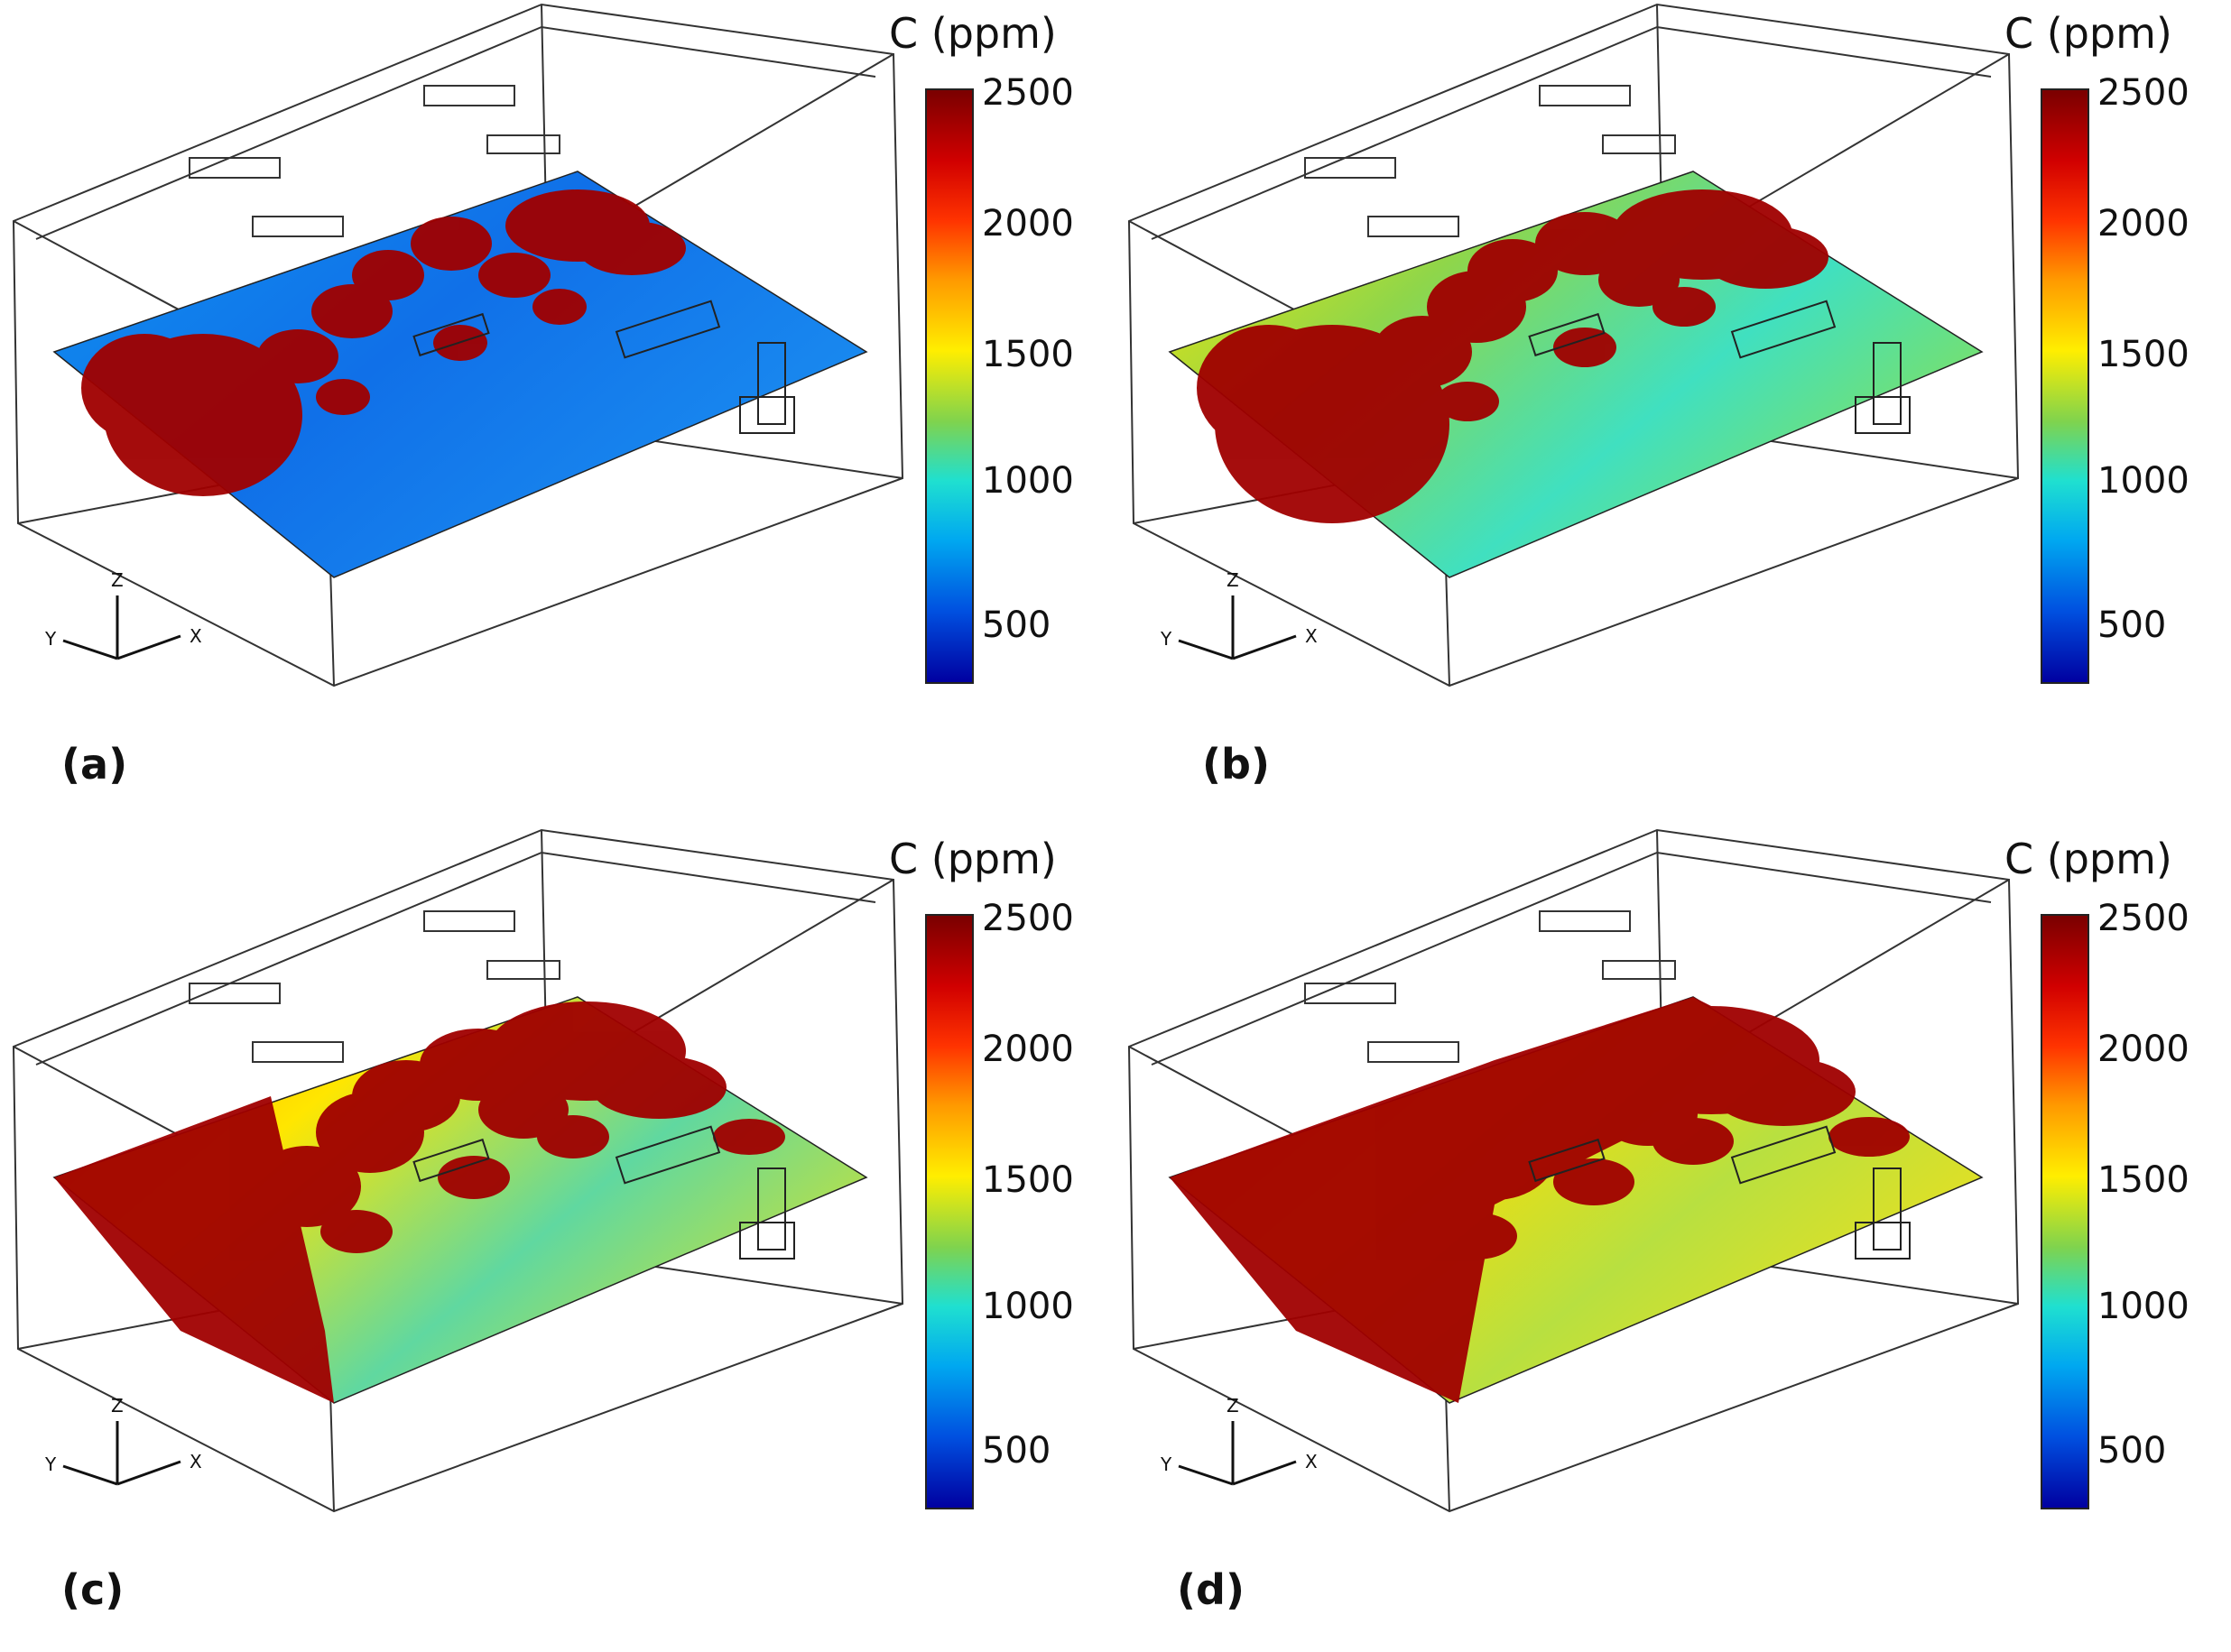 Image resolution: width=2231 pixels, height=1652 pixels. What do you see at coordinates (121, 1453) in the screenshot?
I see `axis-triad-c` at bounding box center [121, 1453].